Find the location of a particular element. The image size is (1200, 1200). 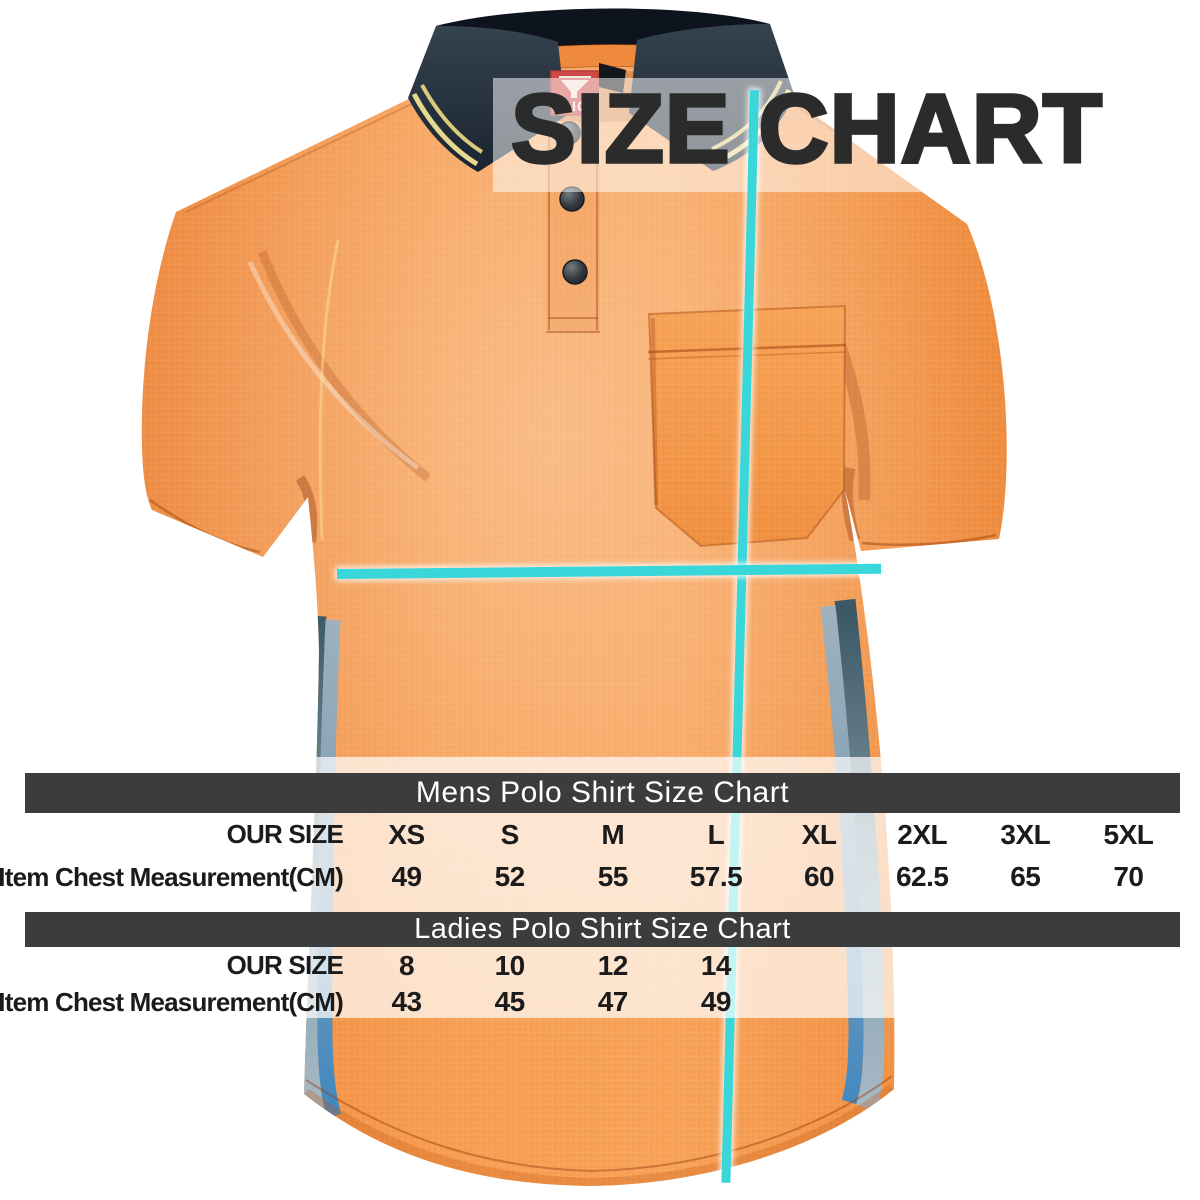

mens-size: S is located at coordinates (510, 834).